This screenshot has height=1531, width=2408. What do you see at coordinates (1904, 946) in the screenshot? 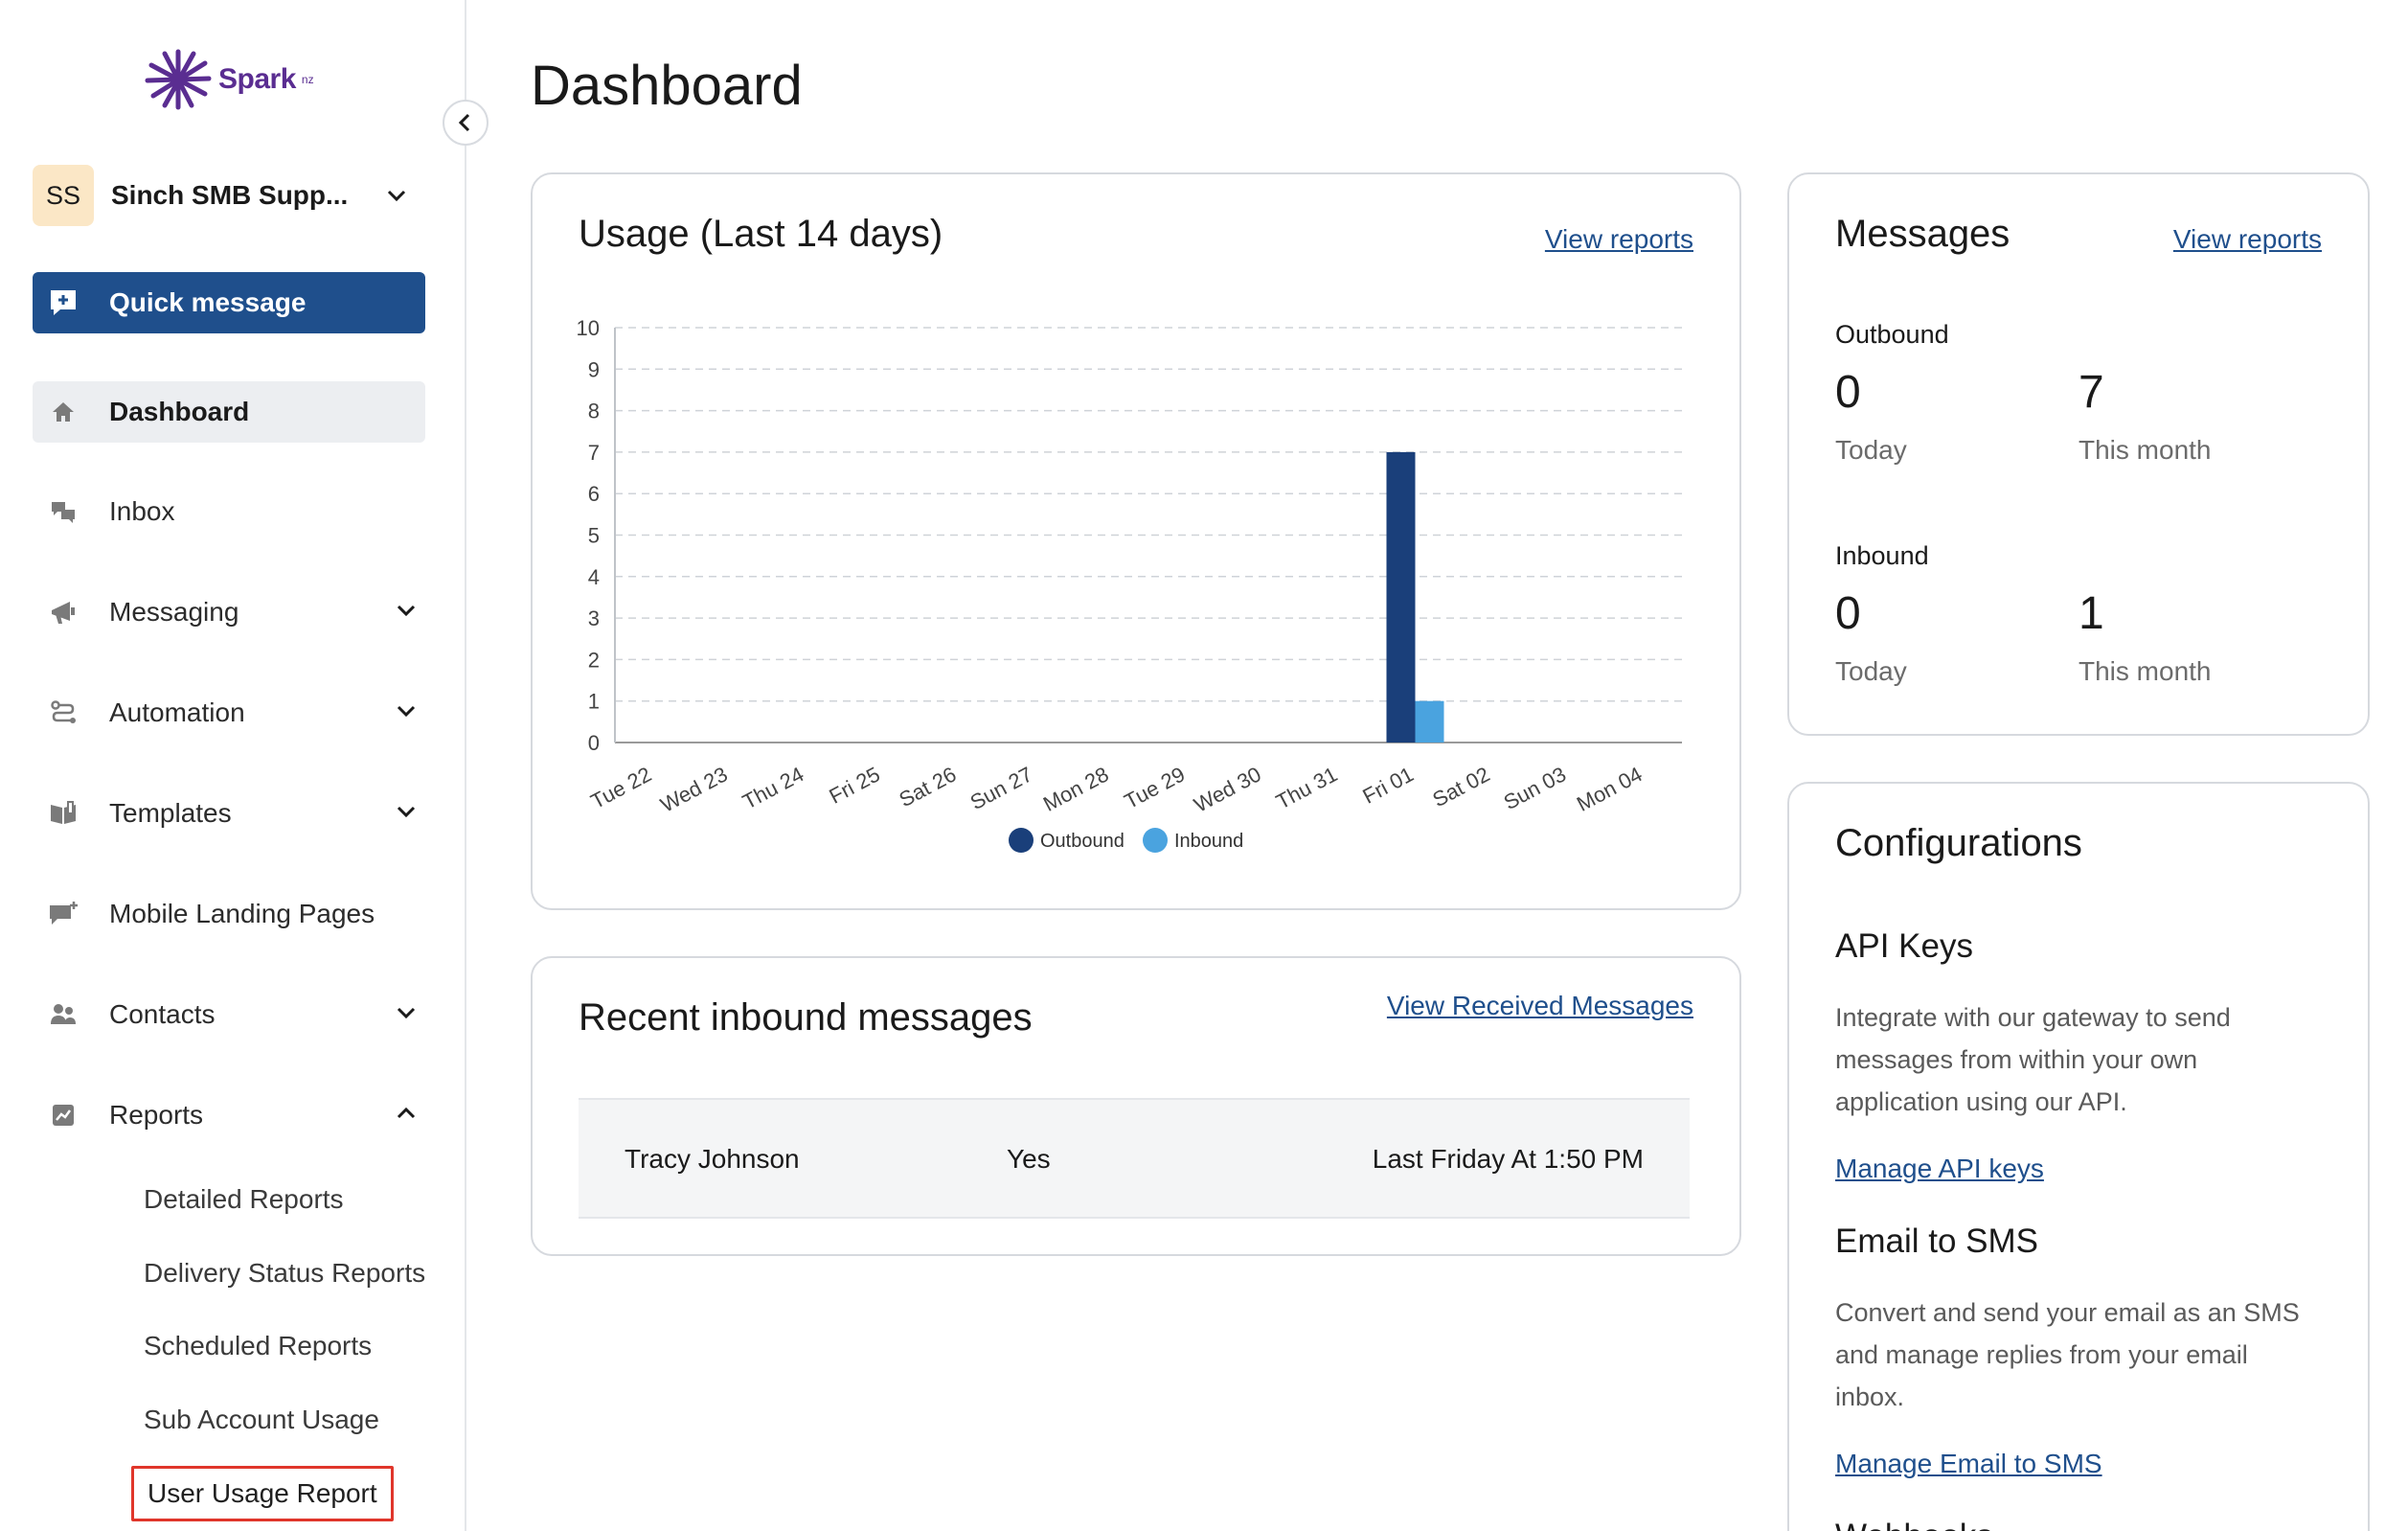
I see `api-keys-heading: API Keys` at bounding box center [1904, 946].